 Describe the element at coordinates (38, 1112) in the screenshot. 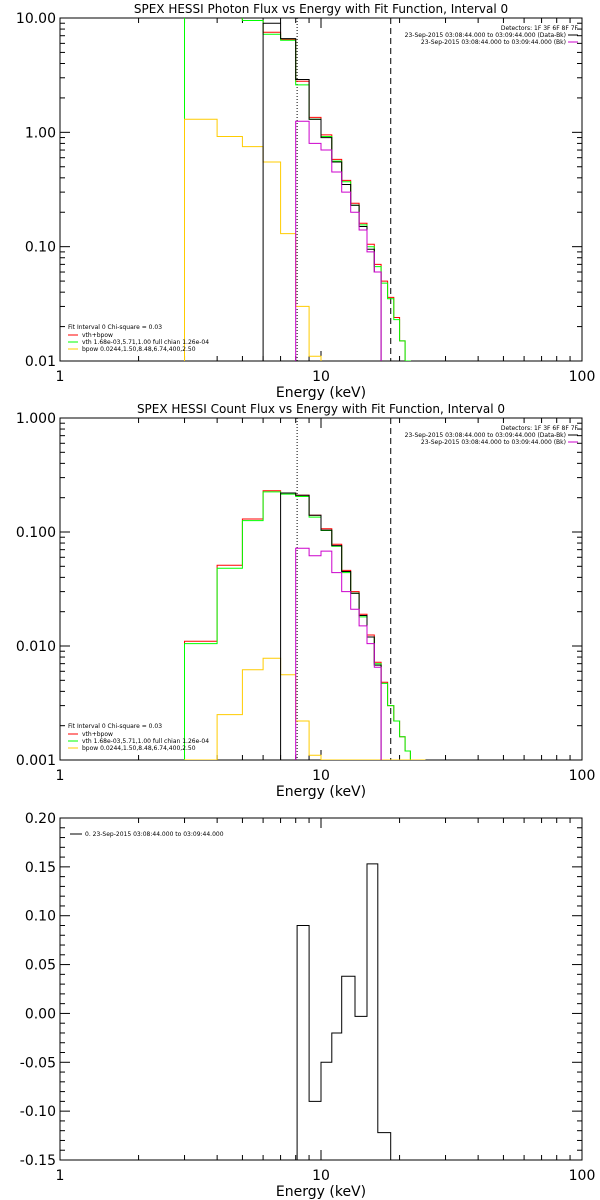

I see `y-tick-label: -0.10` at that location.